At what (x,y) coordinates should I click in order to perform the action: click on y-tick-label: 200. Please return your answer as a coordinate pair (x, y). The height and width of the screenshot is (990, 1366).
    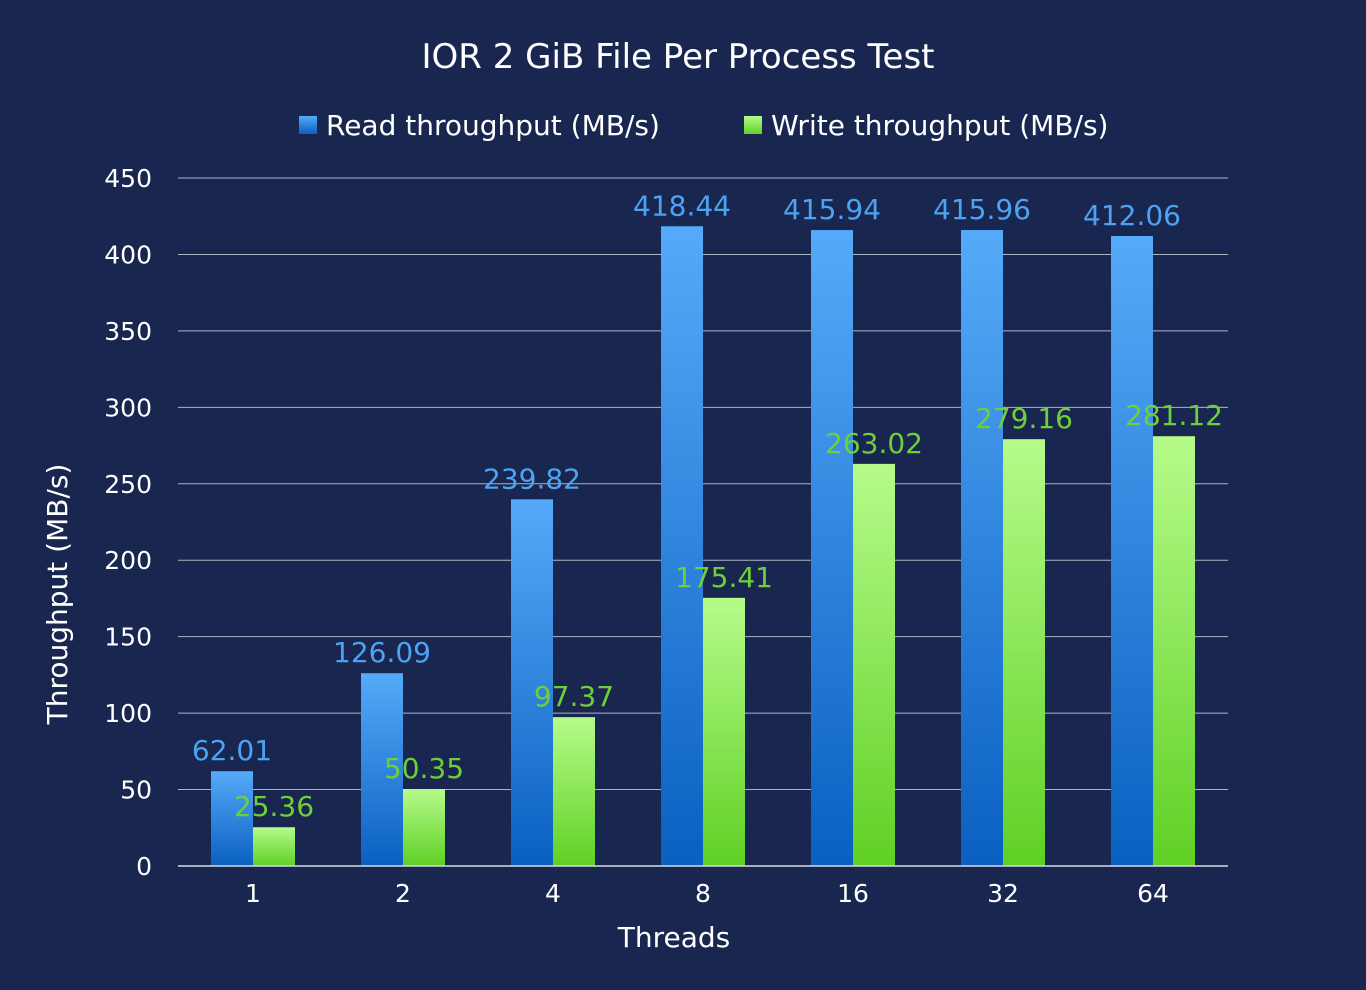
    Looking at the image, I should click on (128, 560).